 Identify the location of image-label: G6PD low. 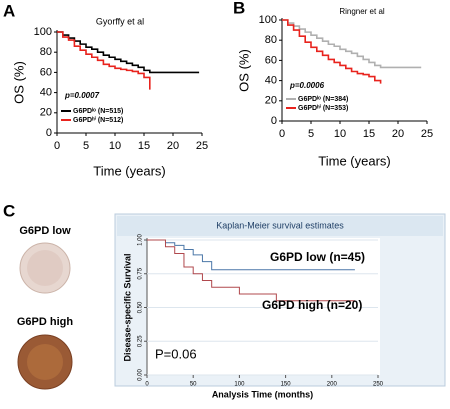
(45, 231).